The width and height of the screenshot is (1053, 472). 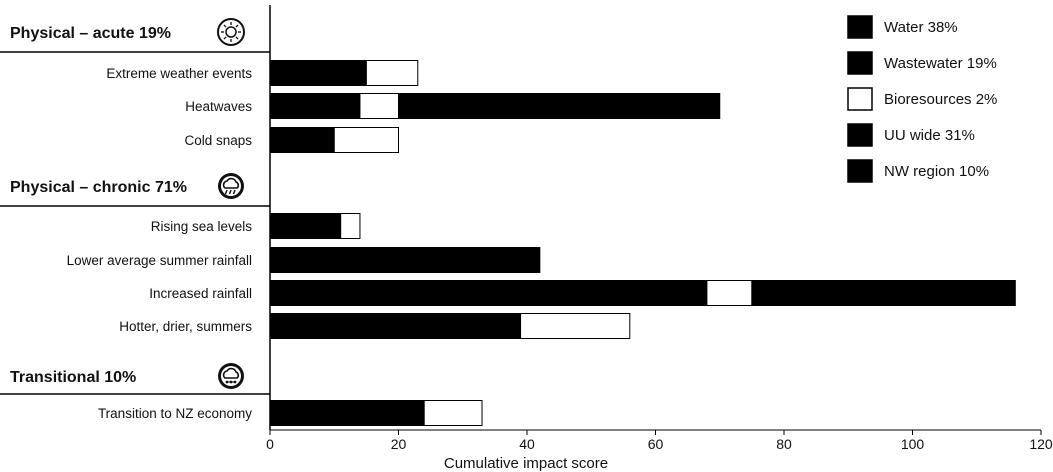 I want to click on cloud-rain-icon, so click(x=231, y=186).